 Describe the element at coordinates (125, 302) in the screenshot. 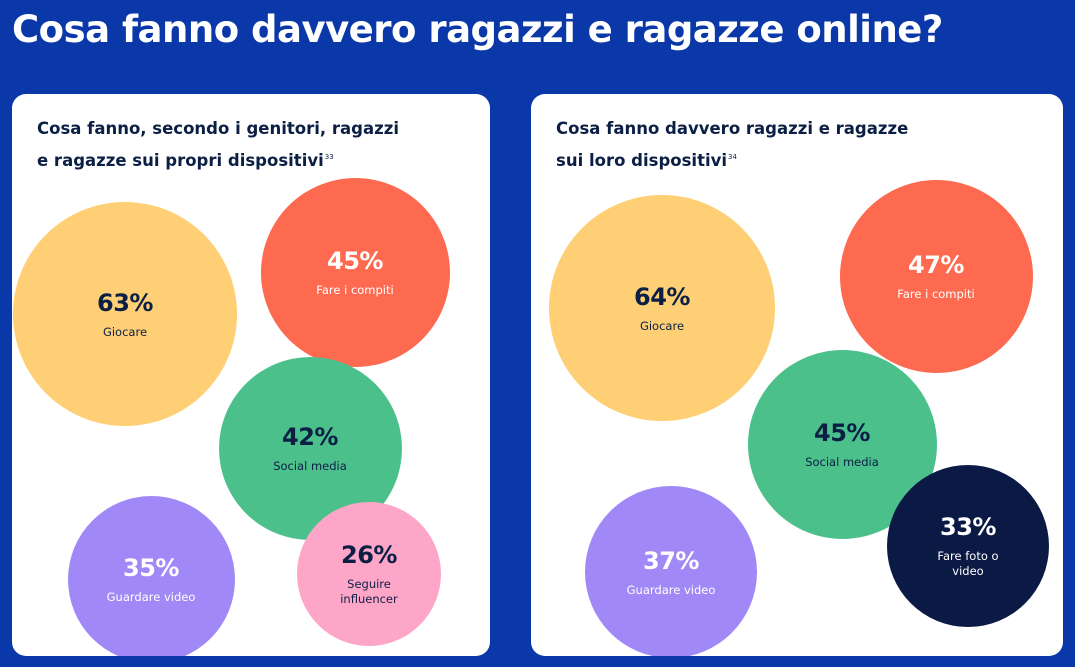

I see `bubble-value: 63%` at that location.